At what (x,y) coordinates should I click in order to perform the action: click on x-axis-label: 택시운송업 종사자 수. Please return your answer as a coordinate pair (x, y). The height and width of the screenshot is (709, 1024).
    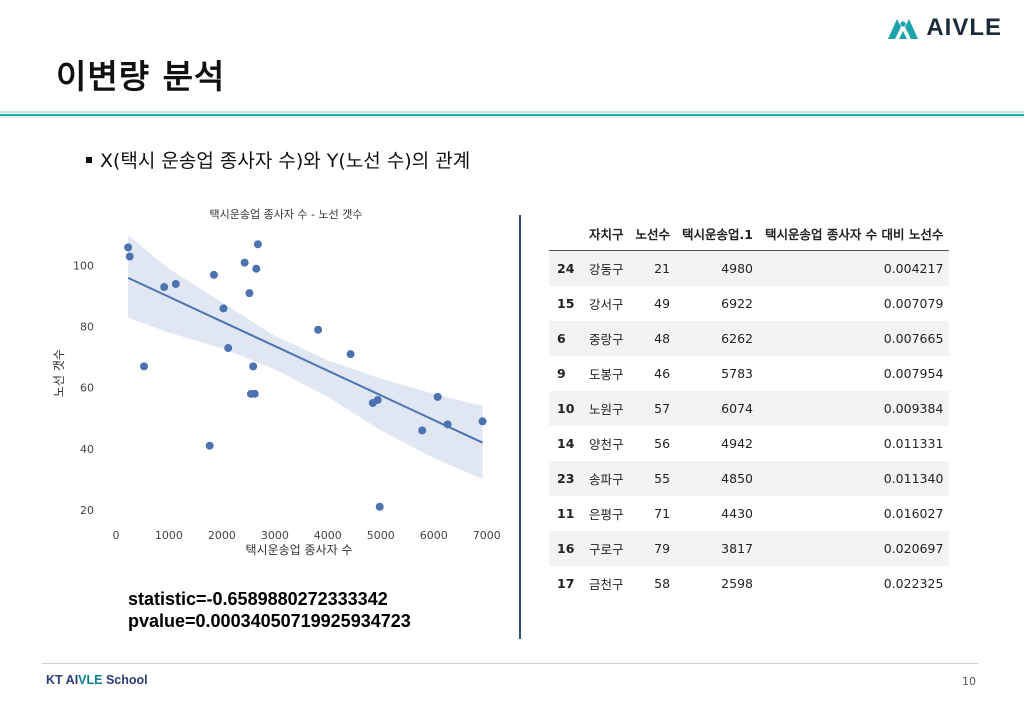
    Looking at the image, I should click on (299, 550).